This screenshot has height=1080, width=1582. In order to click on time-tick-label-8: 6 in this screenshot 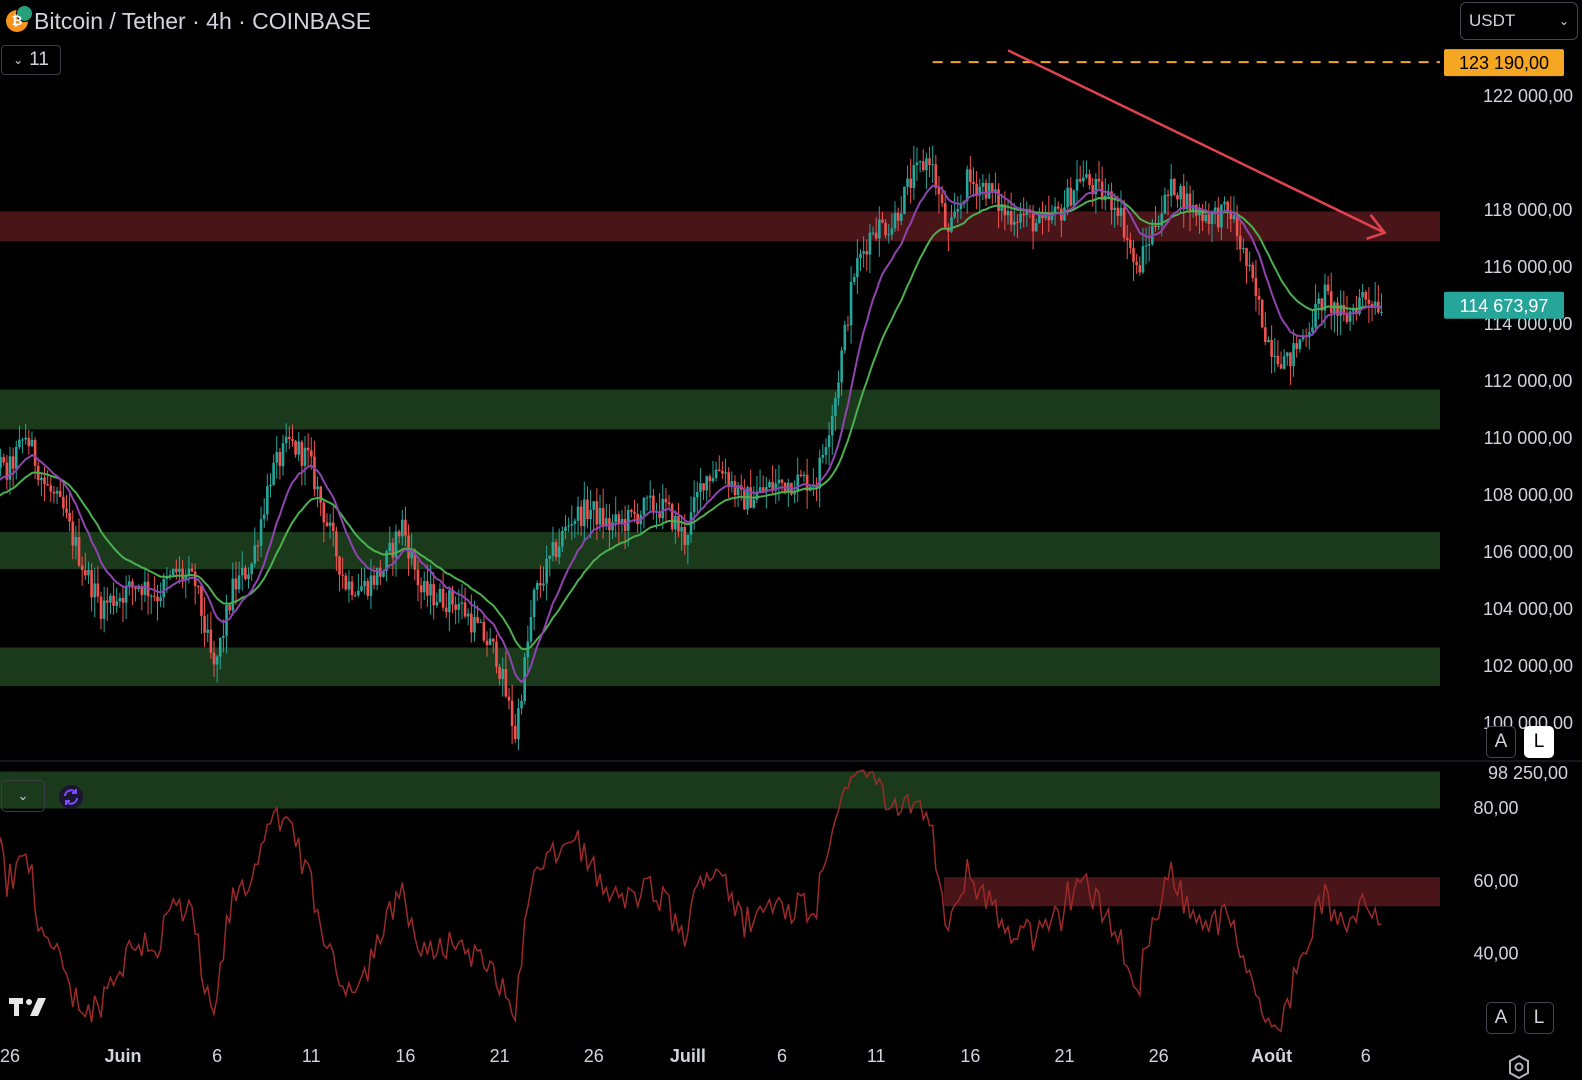, I will do `click(782, 1056)`.